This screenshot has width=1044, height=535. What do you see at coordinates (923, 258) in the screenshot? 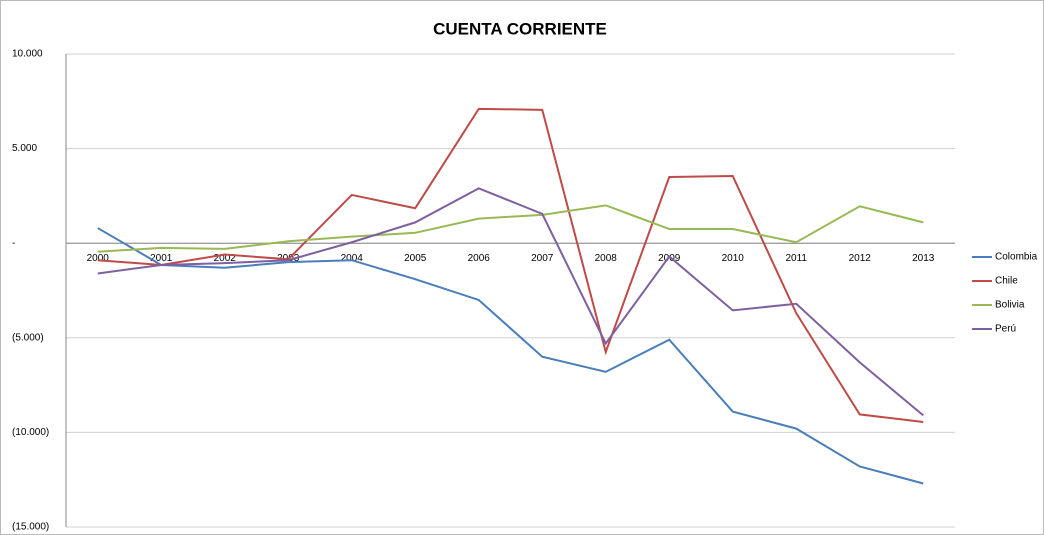
I see `x-tick-label: 2013` at bounding box center [923, 258].